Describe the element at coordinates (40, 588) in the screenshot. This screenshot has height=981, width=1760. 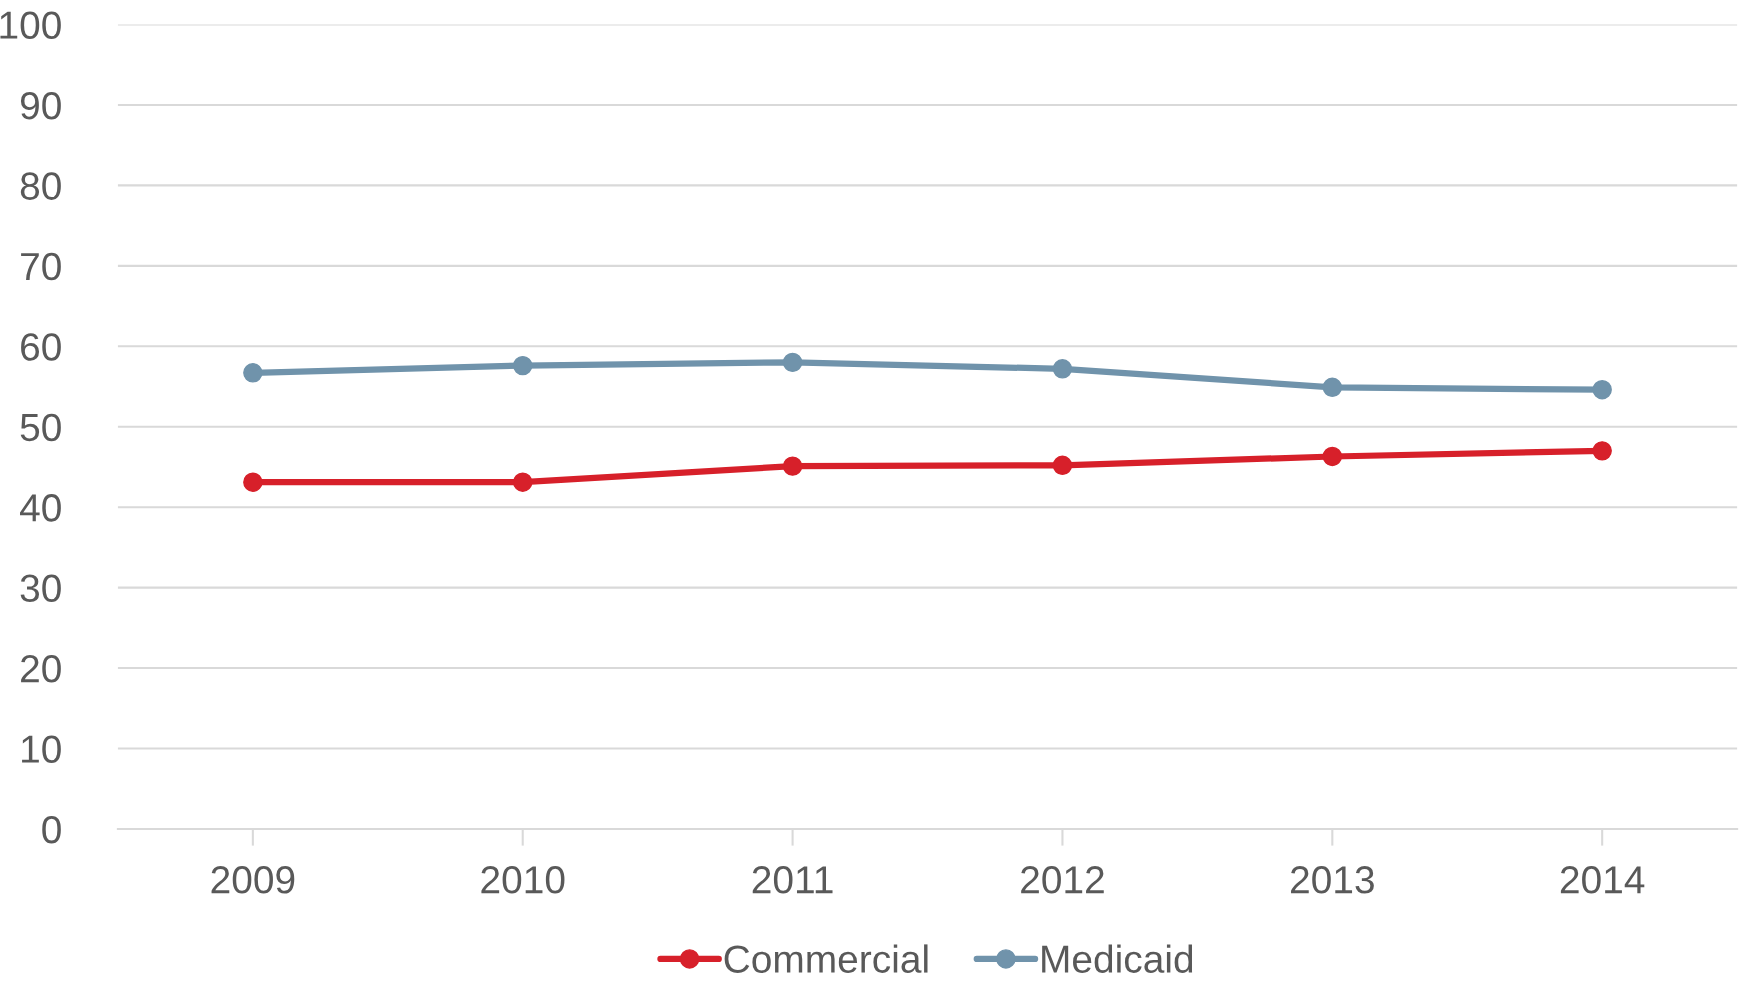
I see `y-tick-label: 30` at that location.